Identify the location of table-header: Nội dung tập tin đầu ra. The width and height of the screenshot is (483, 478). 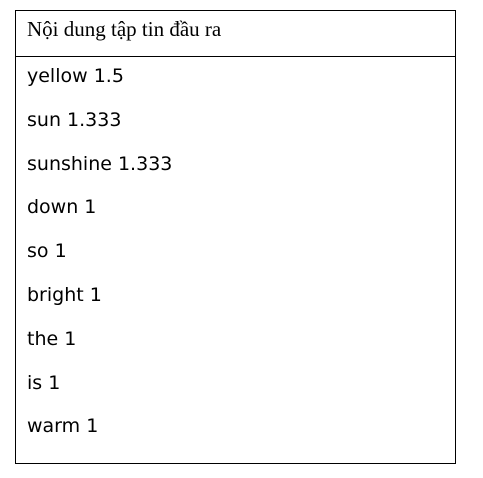
(235, 34).